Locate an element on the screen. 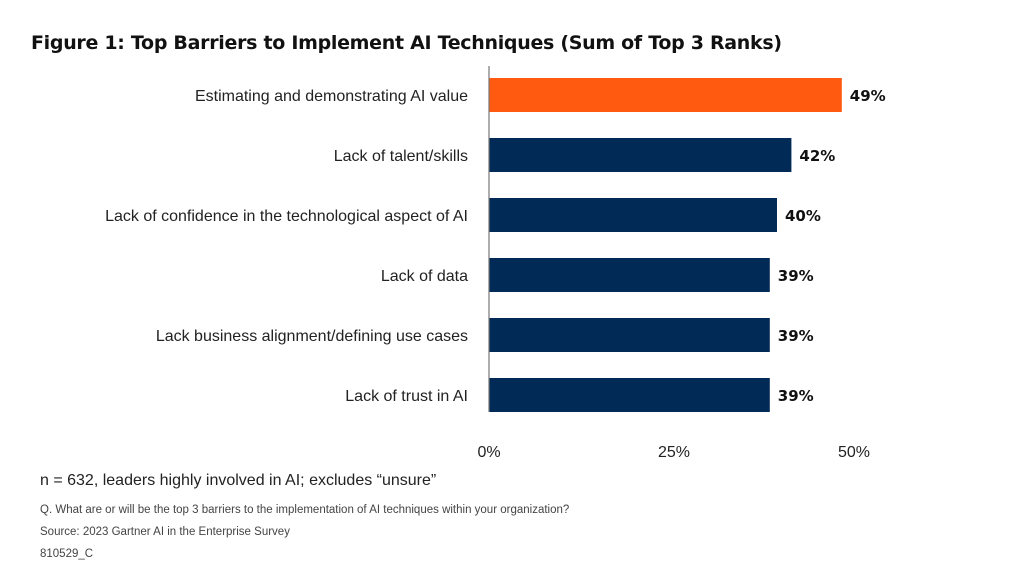  figure-code: 810529_C is located at coordinates (67, 554).